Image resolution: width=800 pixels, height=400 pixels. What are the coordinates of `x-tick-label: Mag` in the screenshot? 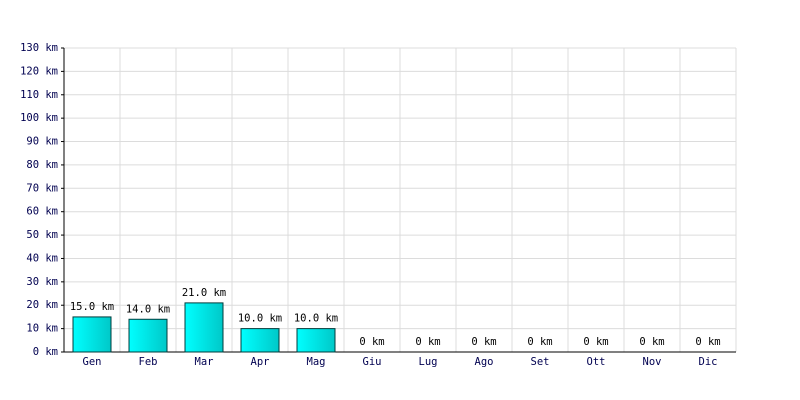 It's located at (316, 362).